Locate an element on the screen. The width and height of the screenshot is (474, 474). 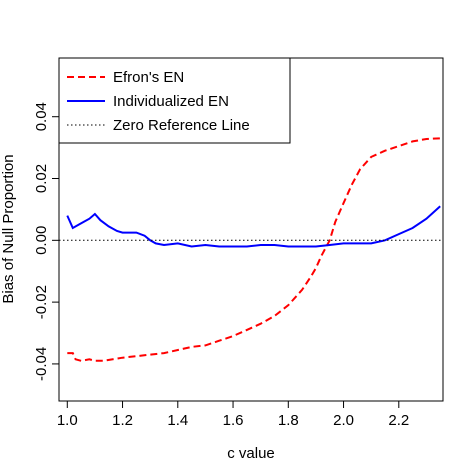
x-tick-label: 1.8 is located at coordinates (288, 420).